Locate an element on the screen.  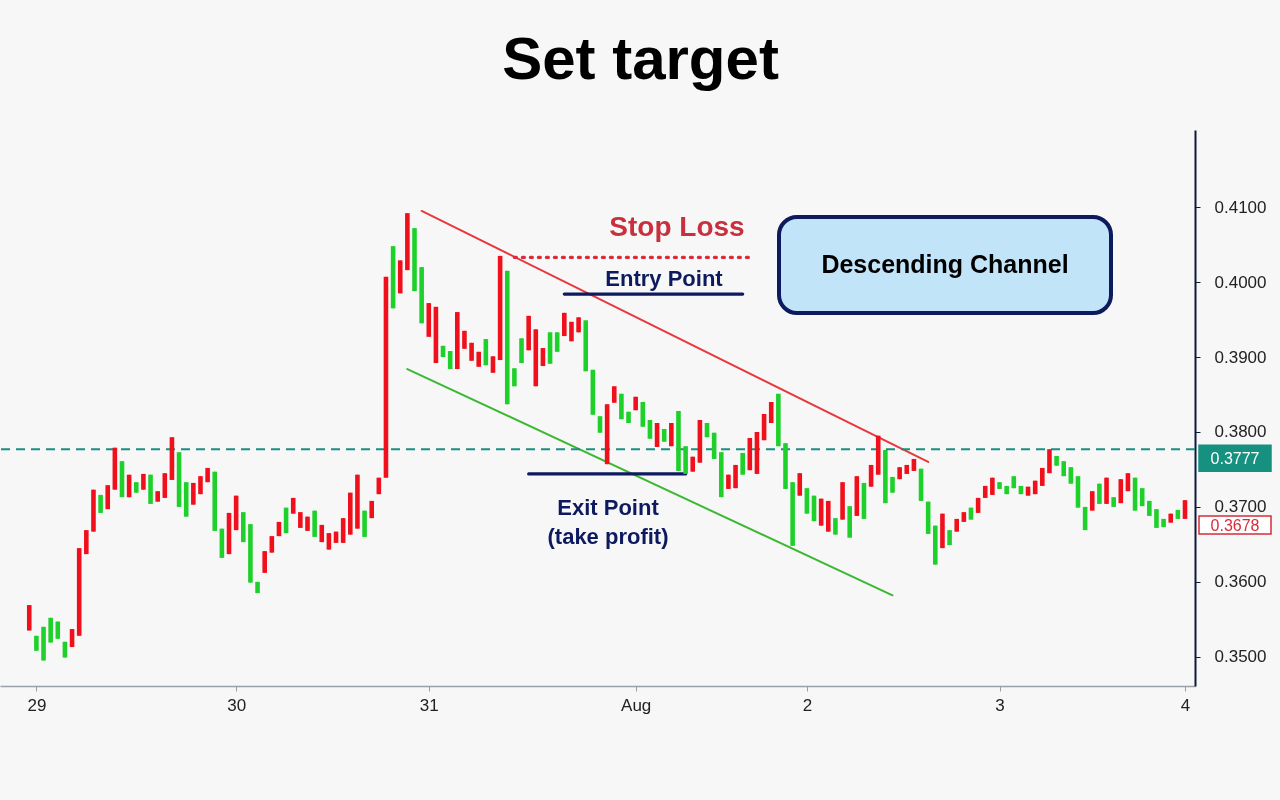
text: 0.3678 is located at coordinates (1235, 525).